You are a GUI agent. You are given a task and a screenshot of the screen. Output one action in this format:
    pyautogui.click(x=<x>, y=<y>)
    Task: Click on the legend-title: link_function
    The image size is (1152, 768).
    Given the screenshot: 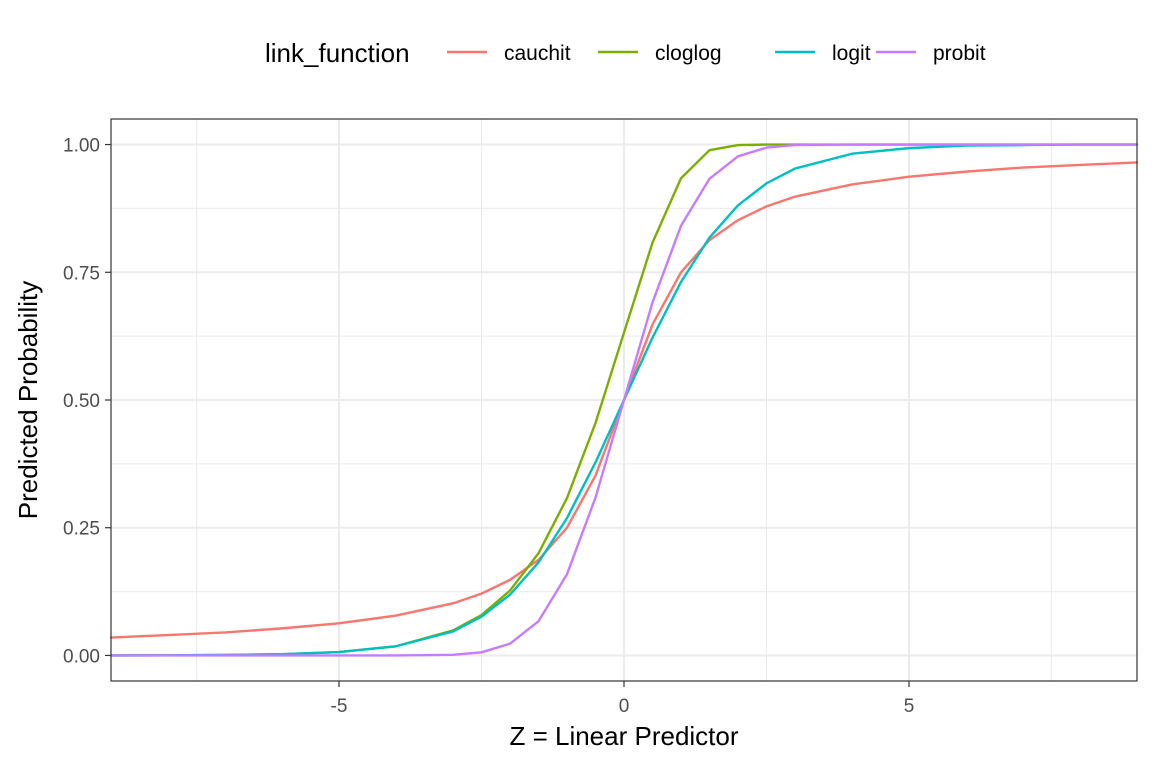 What is the action you would take?
    pyautogui.click(x=337, y=53)
    